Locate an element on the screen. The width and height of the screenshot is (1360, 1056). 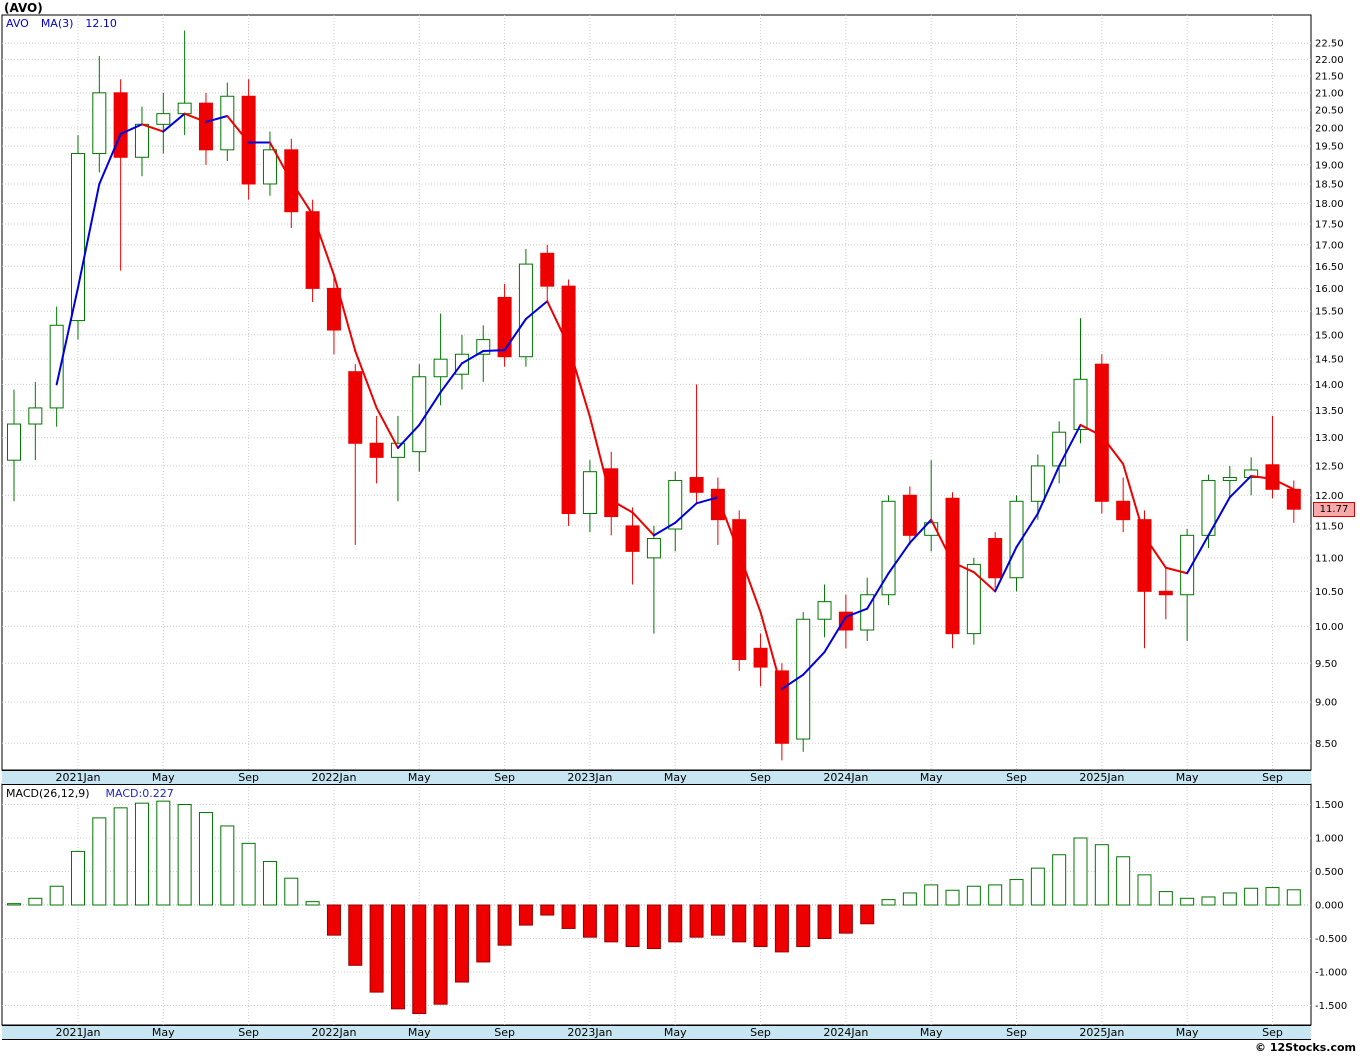
price-axis-tick-label: 13.50 is located at coordinates (1329, 411).